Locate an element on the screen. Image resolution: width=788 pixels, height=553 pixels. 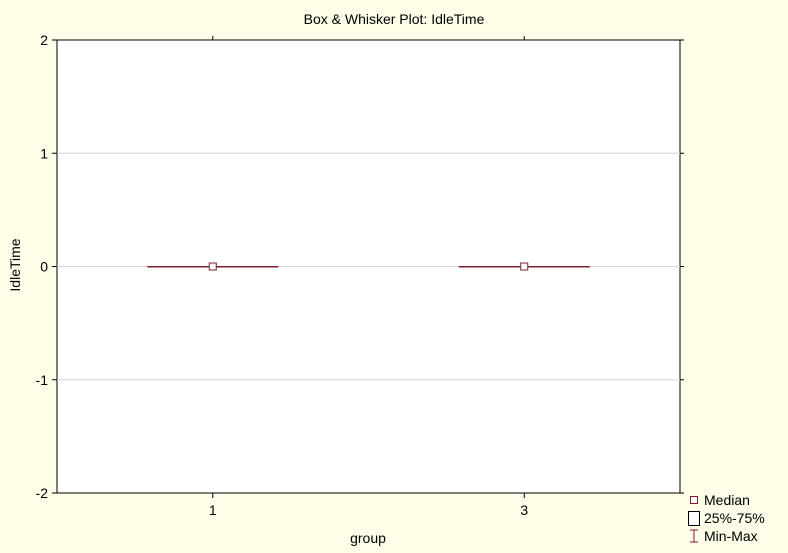
legend-item-whisker: Min-Max is located at coordinates (726, 536).